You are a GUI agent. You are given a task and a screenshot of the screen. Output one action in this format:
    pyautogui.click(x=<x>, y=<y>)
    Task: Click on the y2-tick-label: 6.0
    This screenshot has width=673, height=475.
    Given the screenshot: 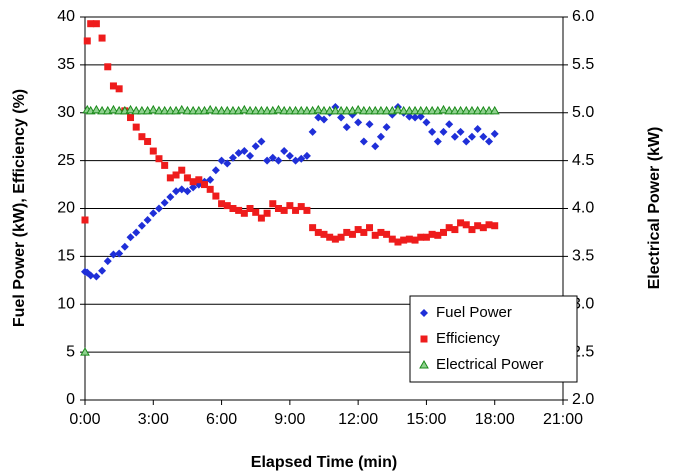 What is the action you would take?
    pyautogui.click(x=583, y=16)
    